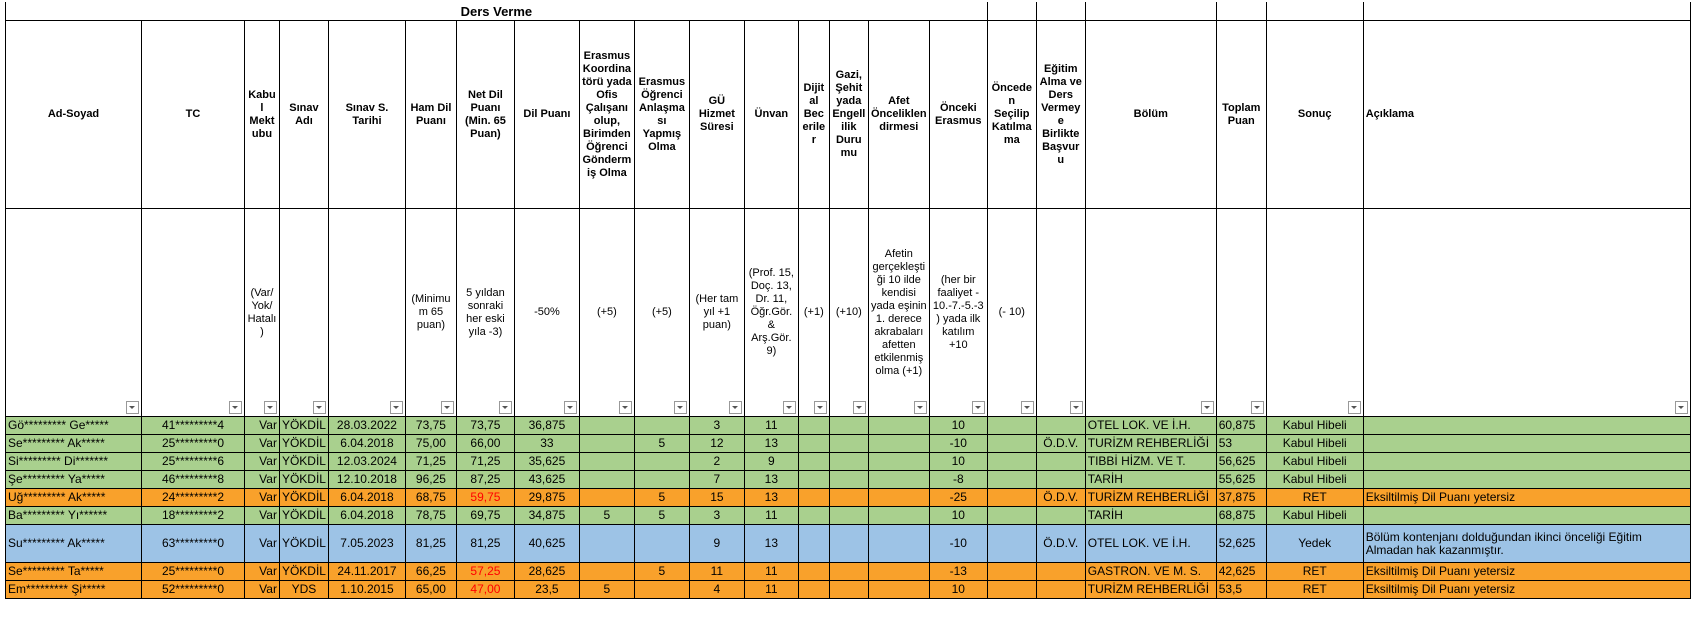  I want to click on cell: 56,625, so click(1241, 461).